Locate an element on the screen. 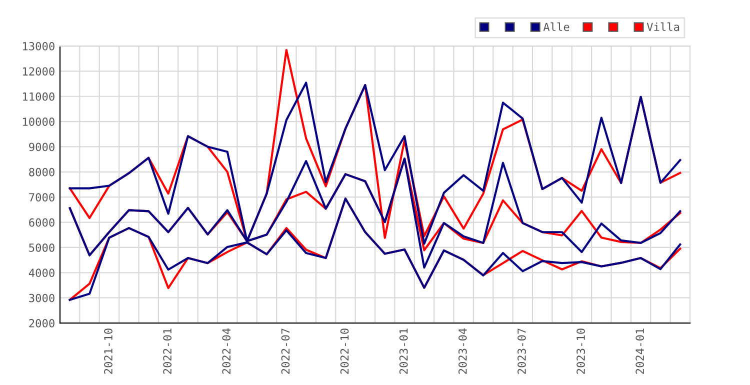  x-tick-label: 2022-01 is located at coordinates (167, 351).